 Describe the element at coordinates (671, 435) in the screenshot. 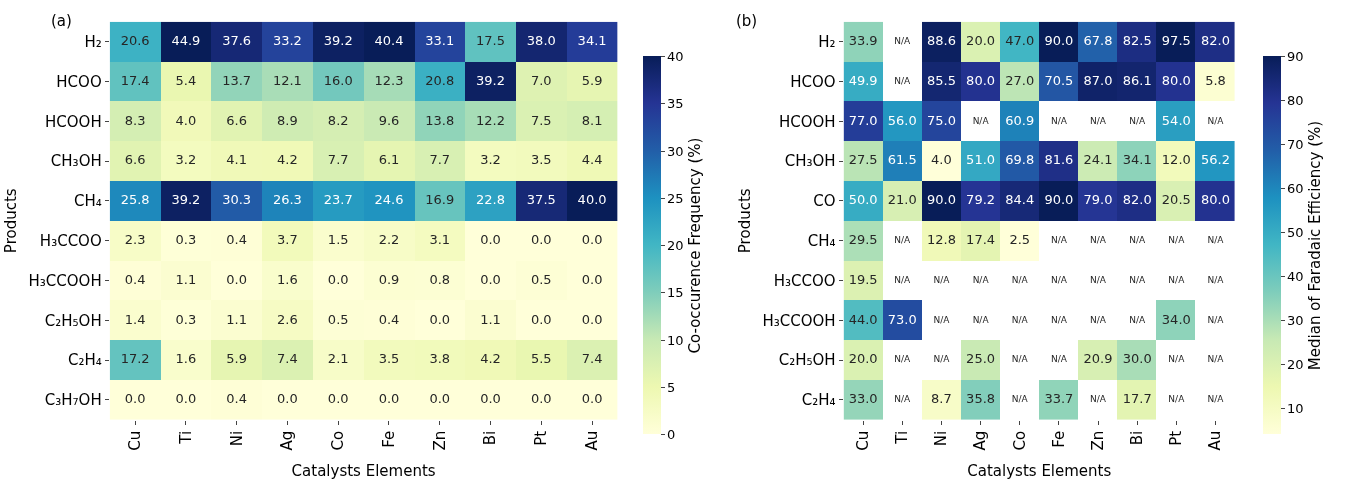

I see `color-bar-label: 0` at that location.